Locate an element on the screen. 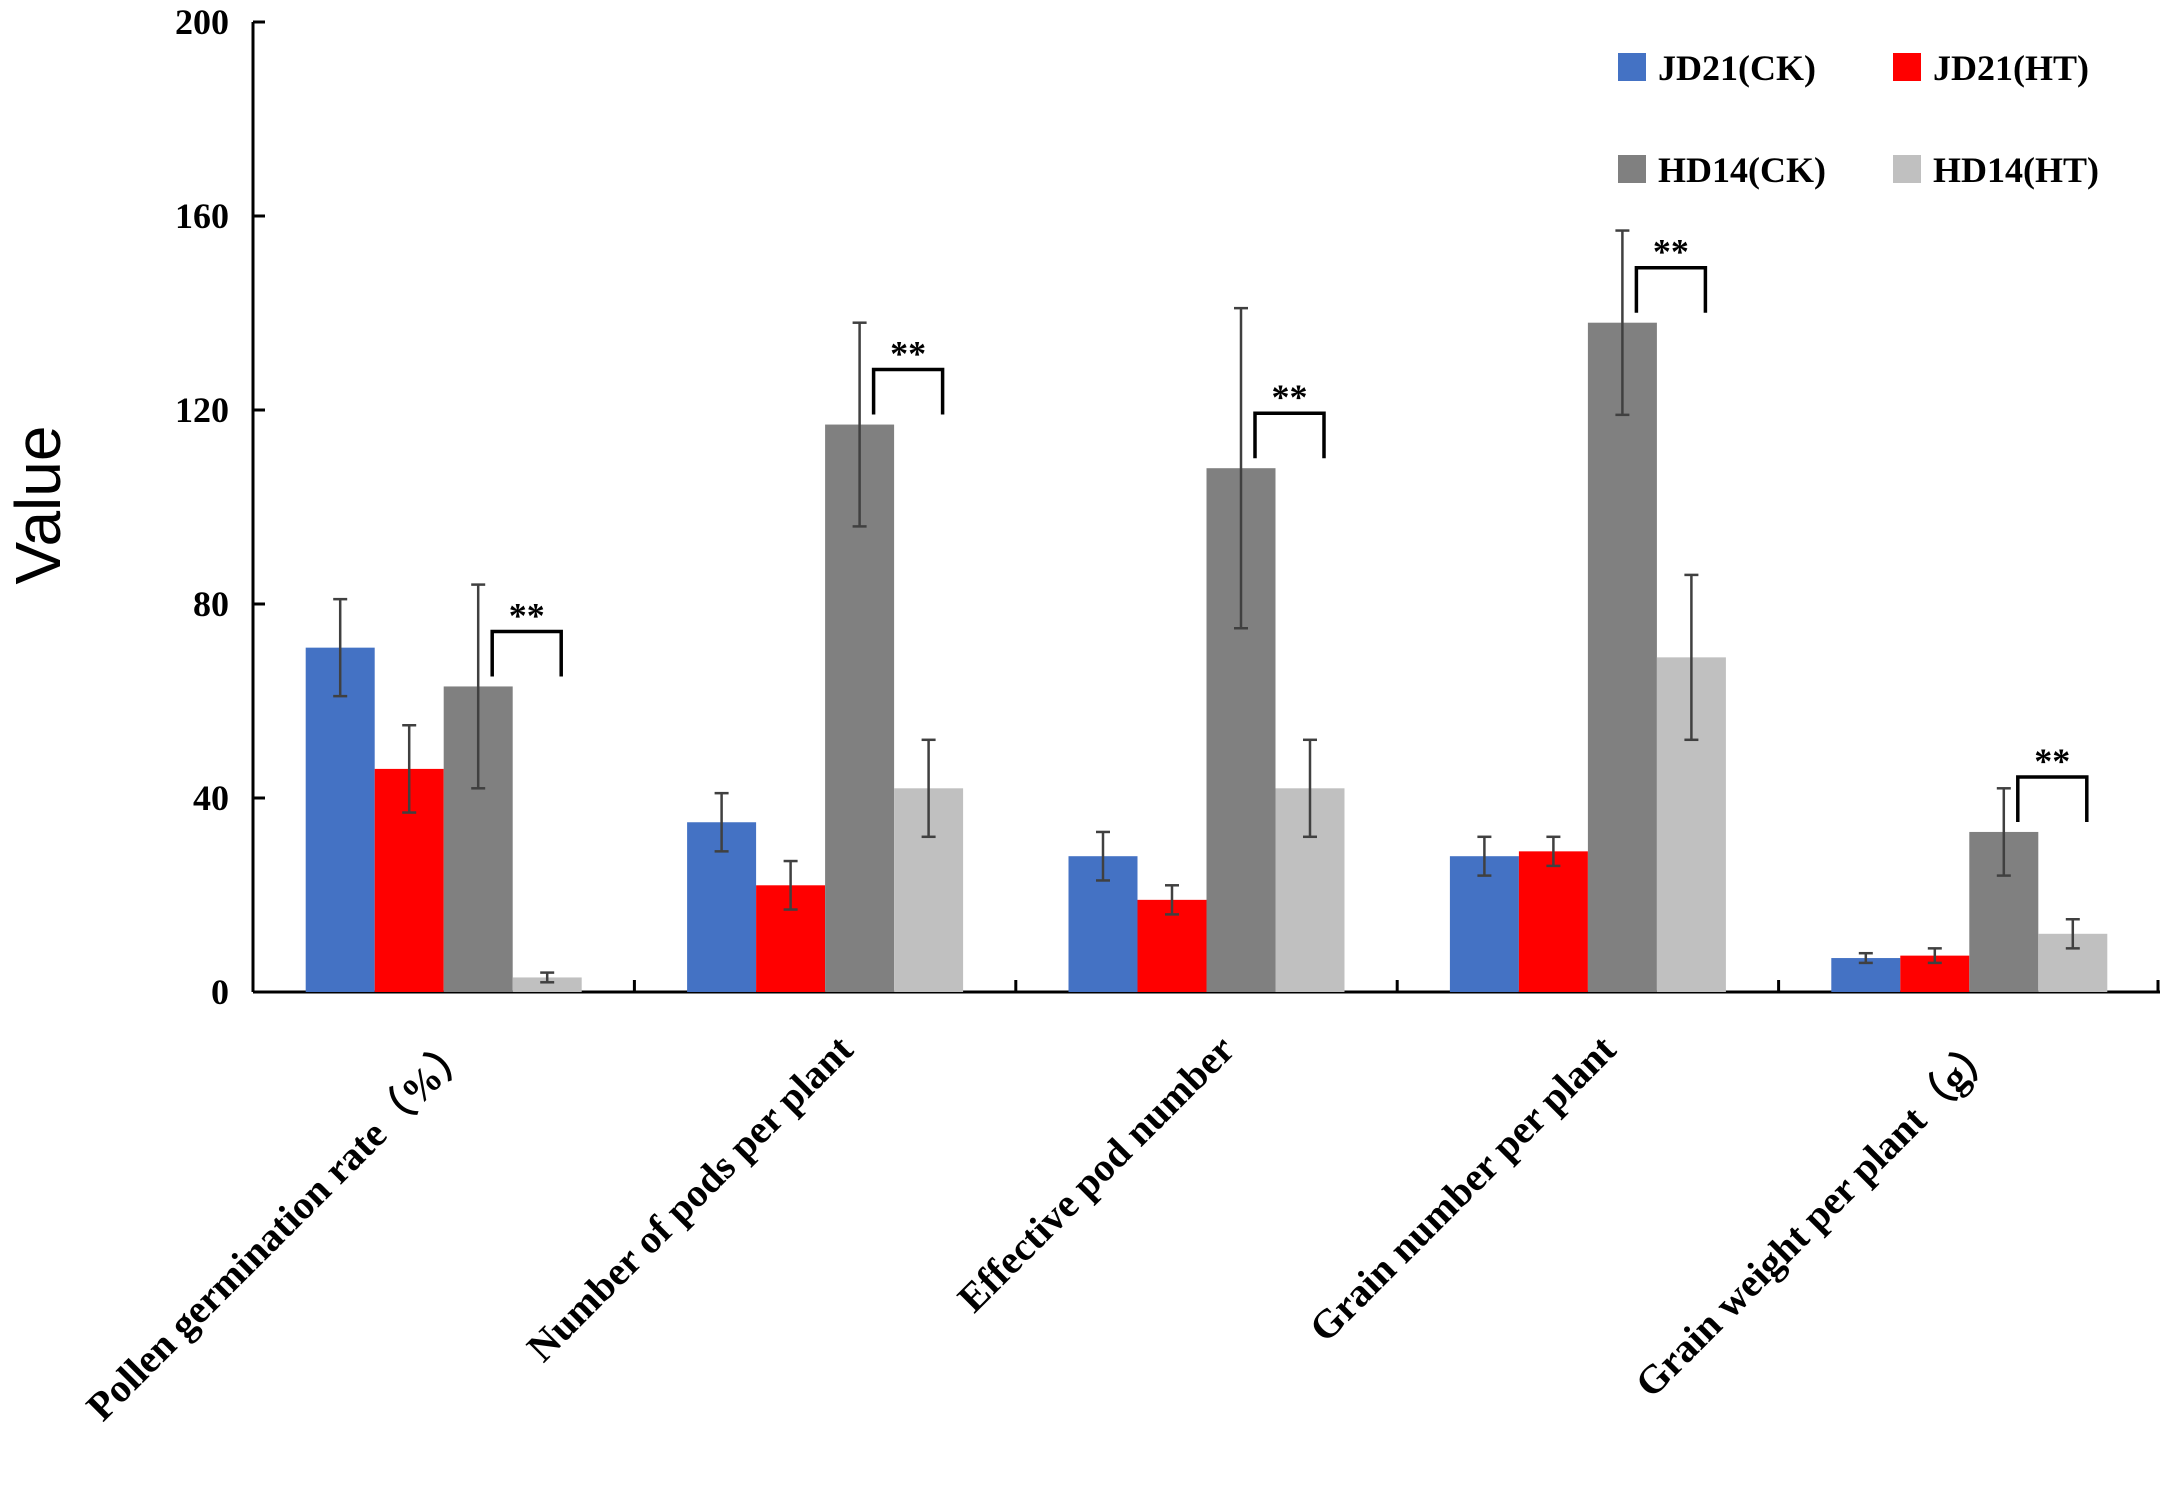 The image size is (2165, 1504). y-tick-label: 0 is located at coordinates (220, 992).